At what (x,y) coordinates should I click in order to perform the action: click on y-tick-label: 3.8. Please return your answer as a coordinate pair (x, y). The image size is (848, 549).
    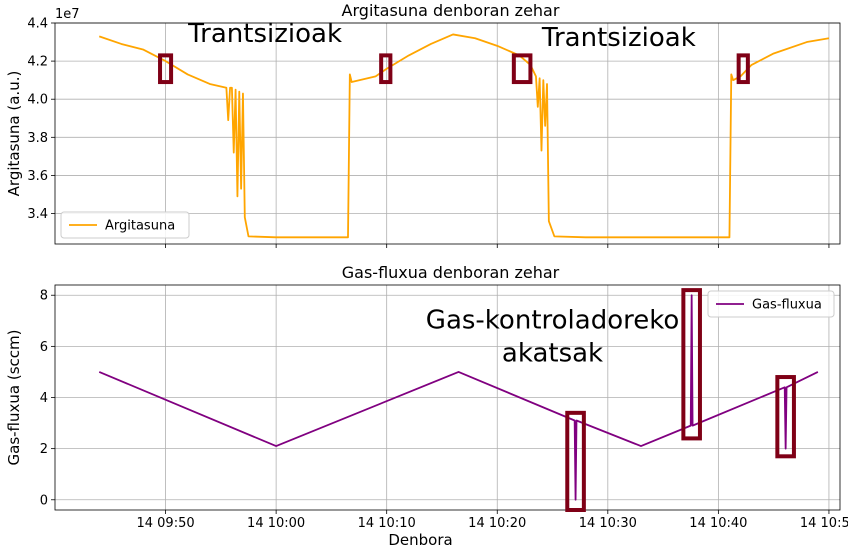
    Looking at the image, I should click on (37, 138).